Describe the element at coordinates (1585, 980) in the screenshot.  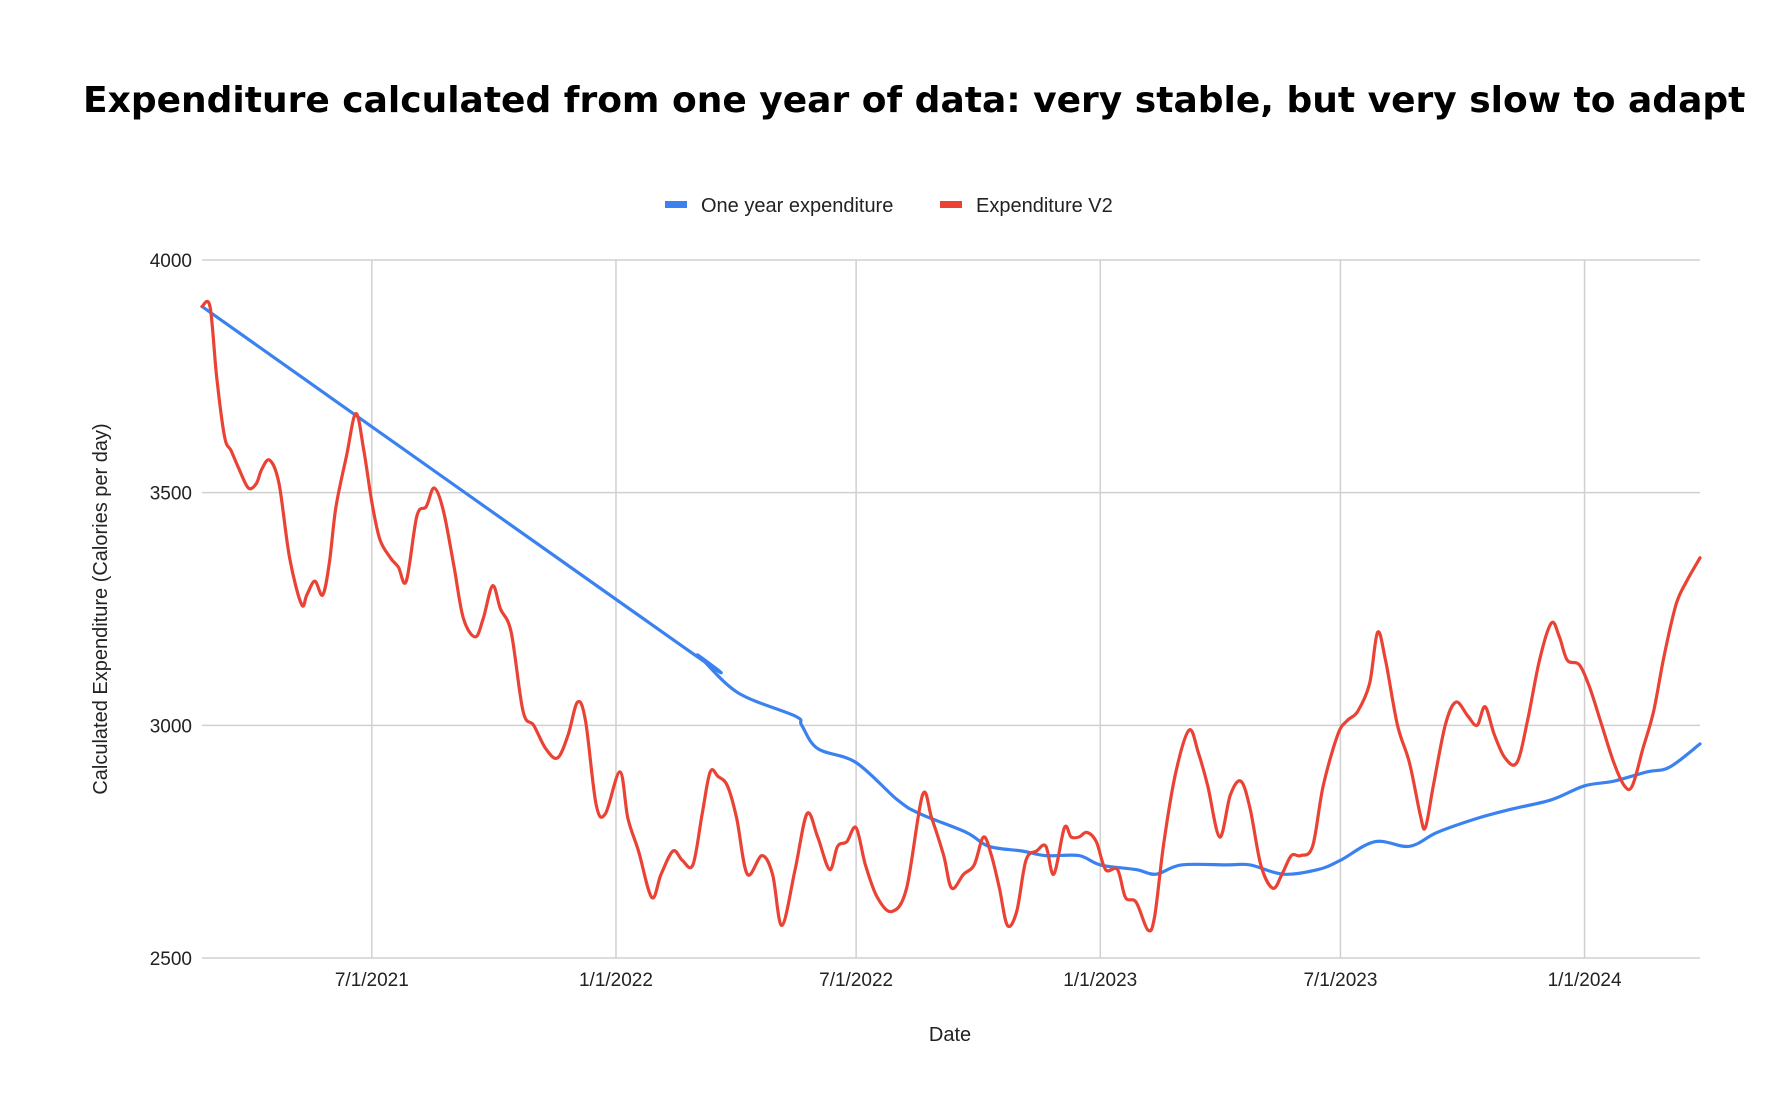
I see `x-tick-label: 1/1/2024` at that location.